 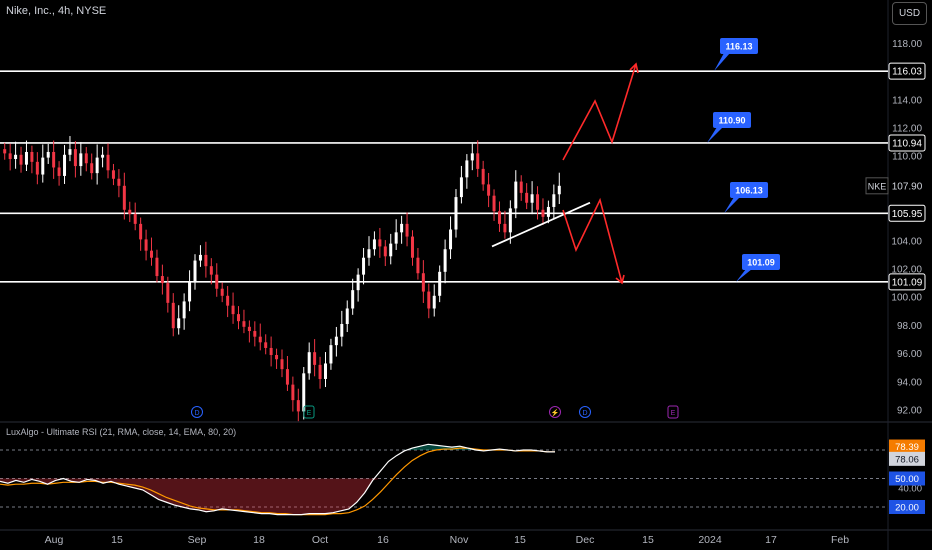 What do you see at coordinates (197, 540) in the screenshot?
I see `x-tick-label: Sep` at bounding box center [197, 540].